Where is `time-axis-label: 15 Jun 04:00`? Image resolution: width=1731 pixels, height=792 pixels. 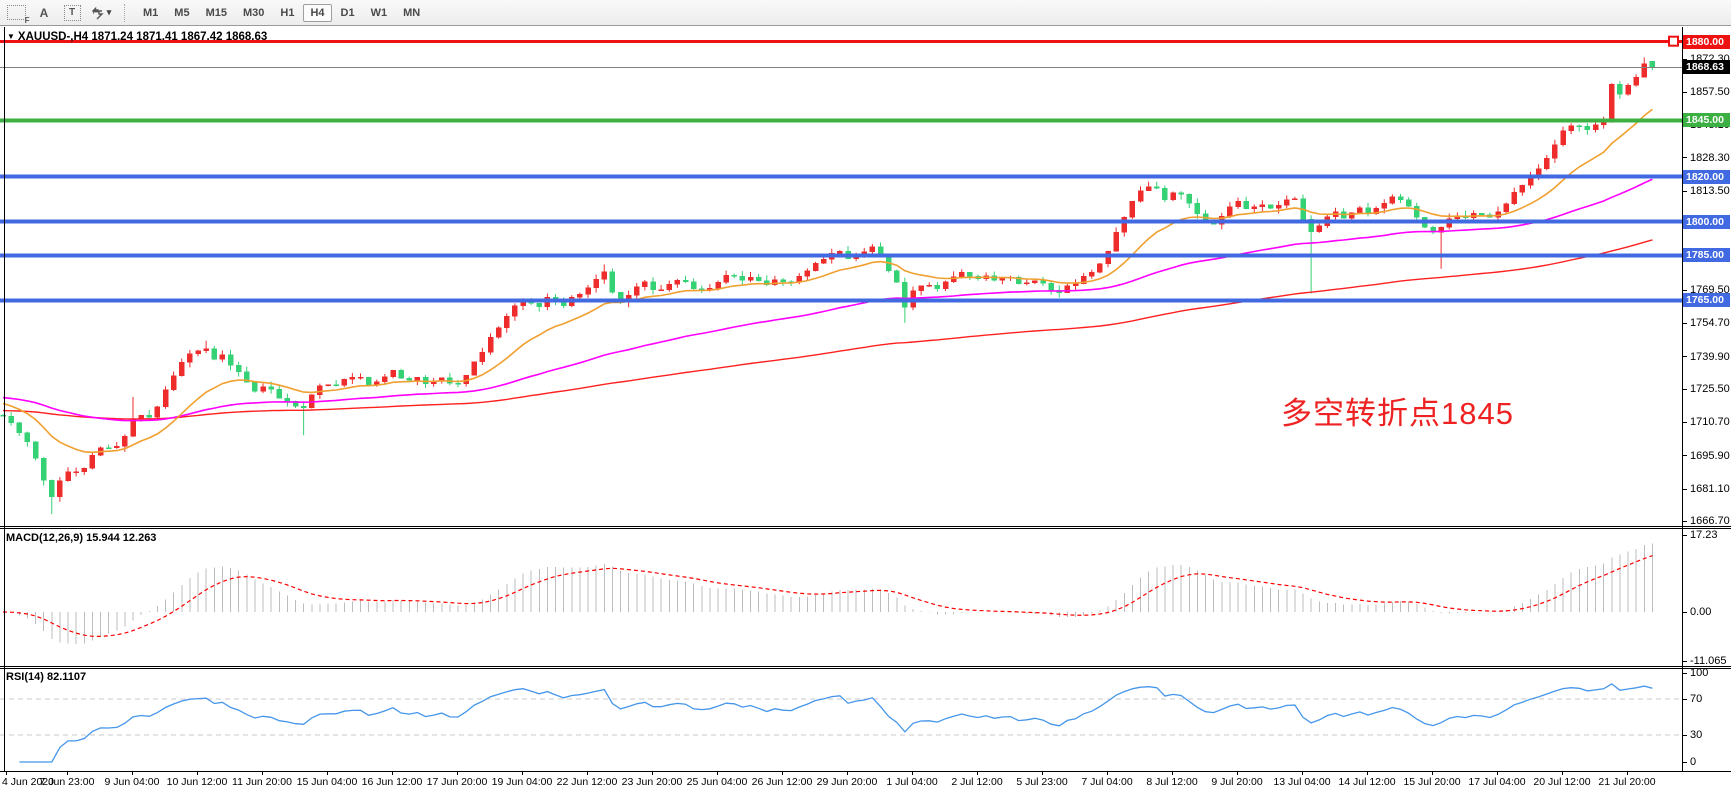
time-axis-label: 15 Jun 04:00 is located at coordinates (327, 782).